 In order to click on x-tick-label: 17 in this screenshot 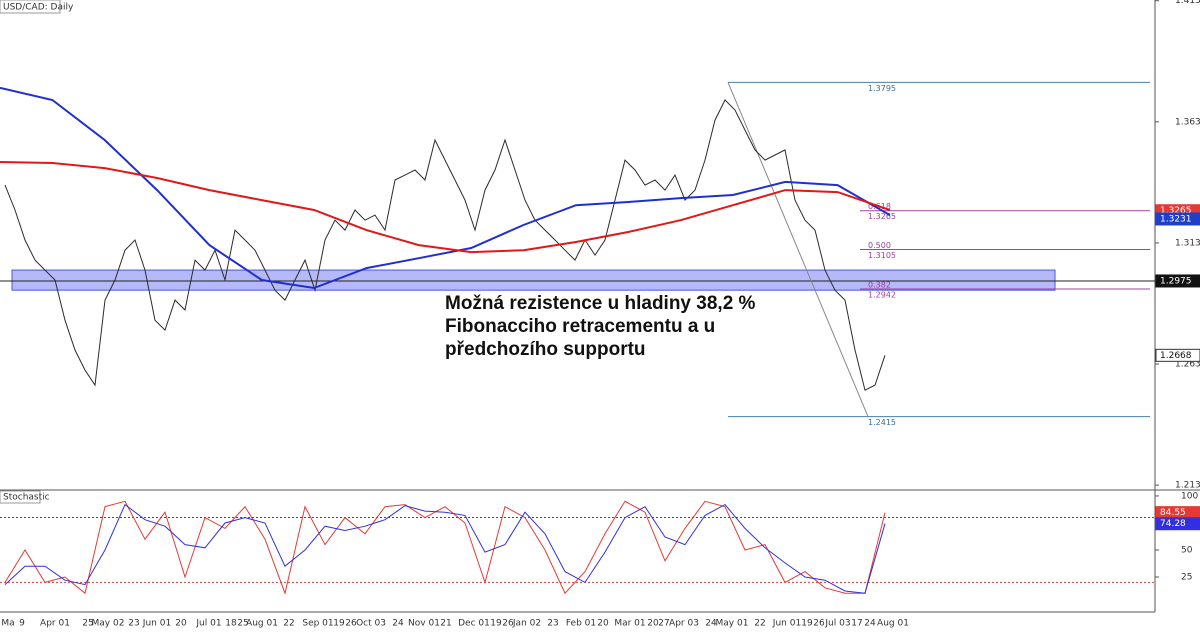, I will do `click(856, 624)`.